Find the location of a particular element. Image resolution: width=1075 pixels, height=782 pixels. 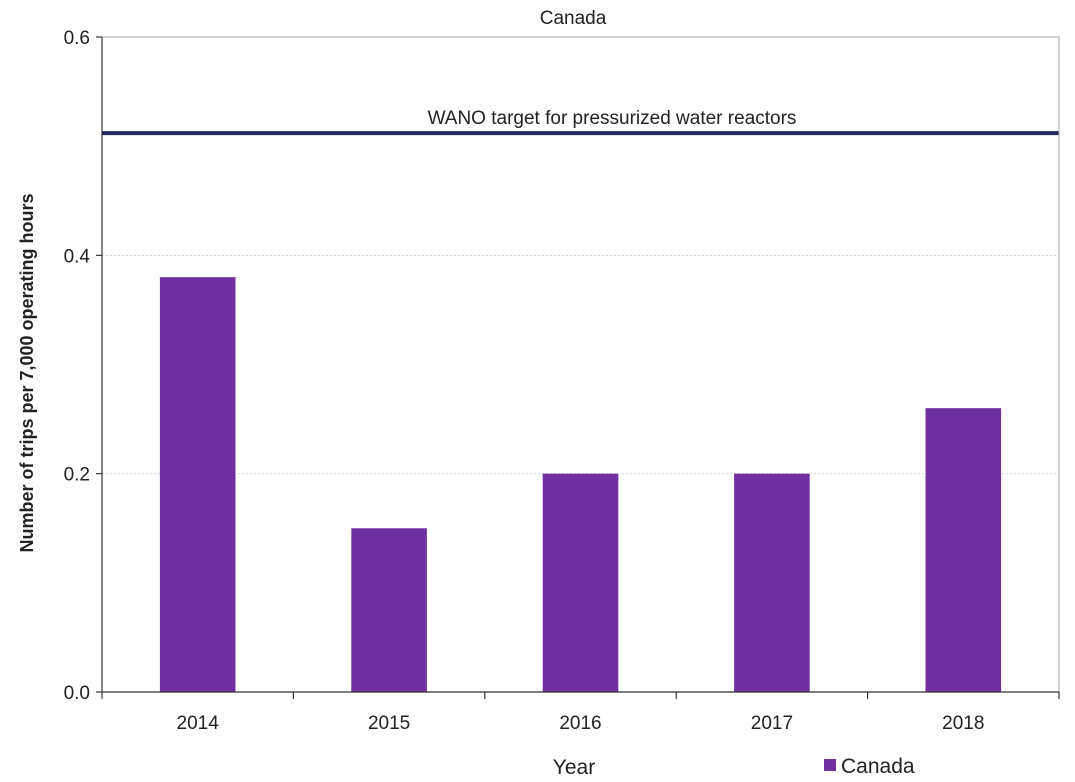

x-tick-label: 2017 is located at coordinates (772, 723).